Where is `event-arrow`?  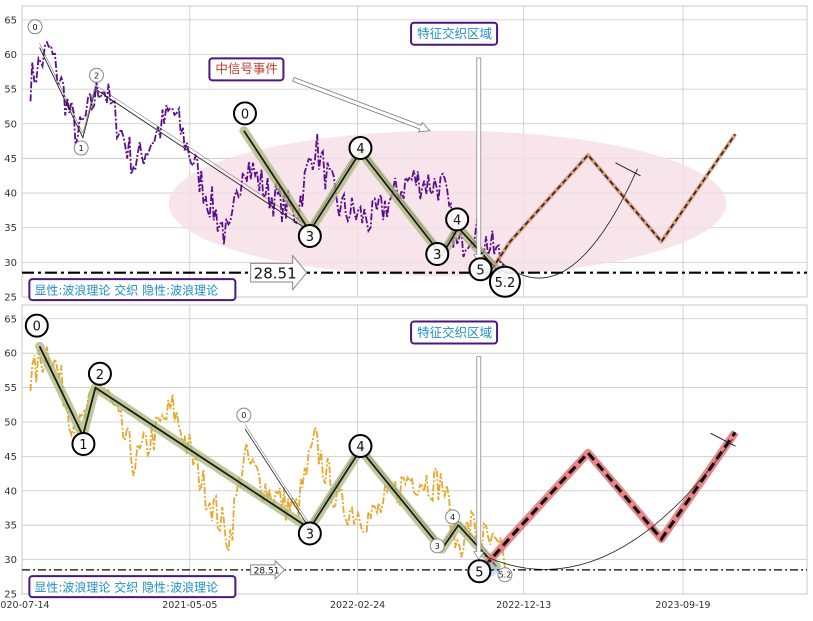
event-arrow is located at coordinates (361, 104).